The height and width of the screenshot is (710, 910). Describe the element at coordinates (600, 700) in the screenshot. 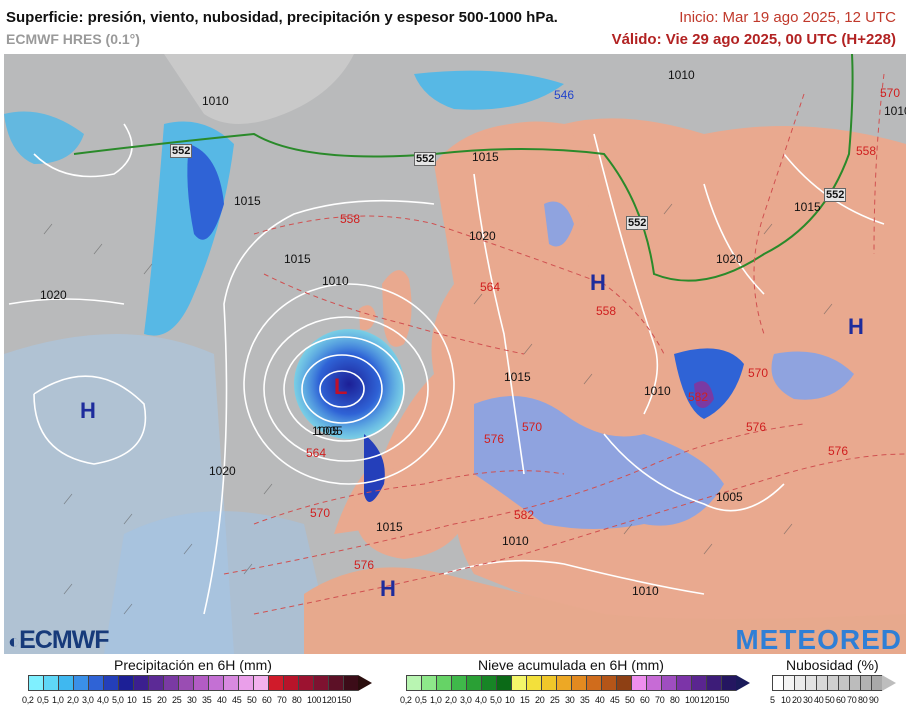

I see `snow-tick-label: 40` at that location.